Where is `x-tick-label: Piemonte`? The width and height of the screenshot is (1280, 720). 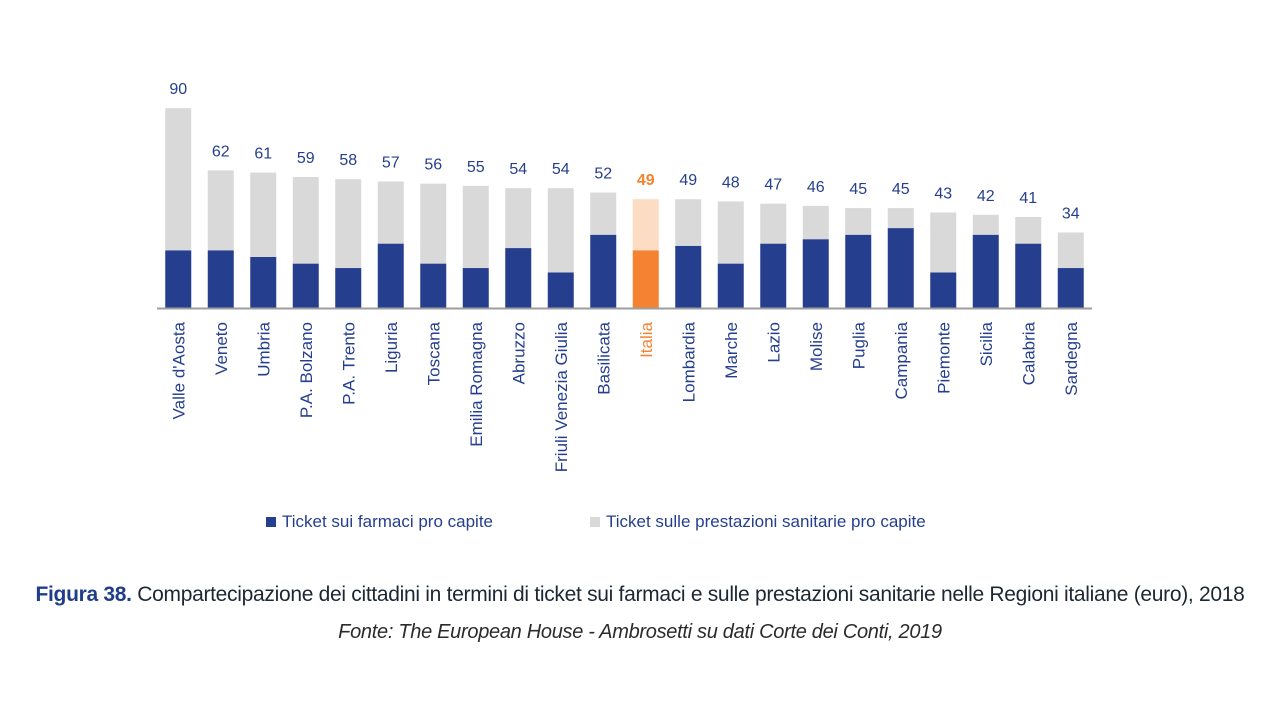 x-tick-label: Piemonte is located at coordinates (943, 358).